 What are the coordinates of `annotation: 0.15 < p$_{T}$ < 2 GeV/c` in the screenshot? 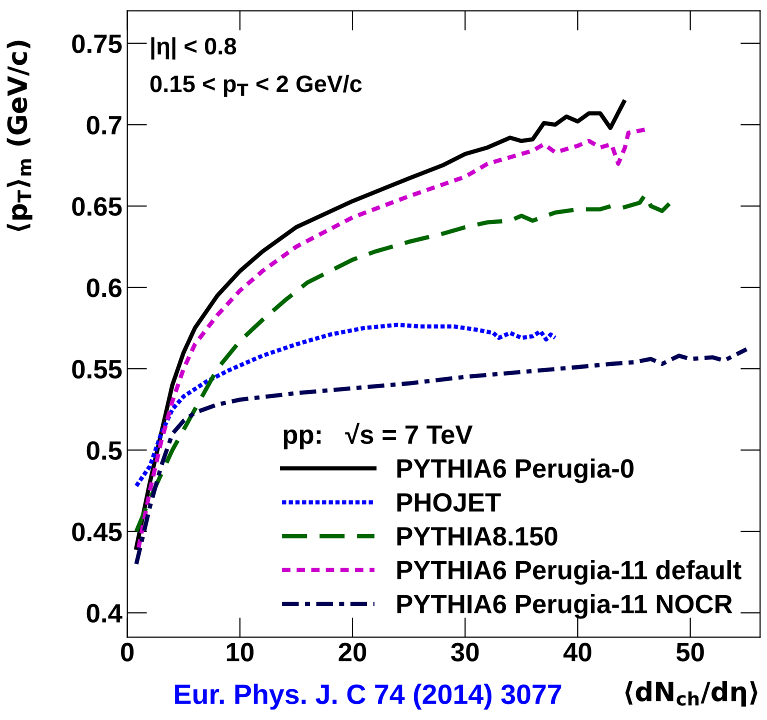 It's located at (256, 85).